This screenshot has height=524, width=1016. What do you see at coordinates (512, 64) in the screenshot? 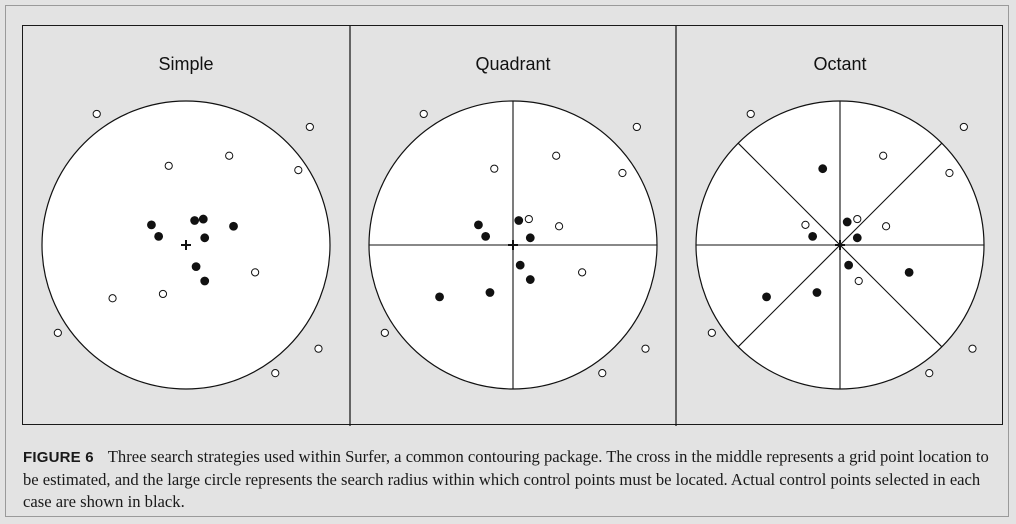
I see `panel-title-quadrant: Quadrant` at bounding box center [512, 64].